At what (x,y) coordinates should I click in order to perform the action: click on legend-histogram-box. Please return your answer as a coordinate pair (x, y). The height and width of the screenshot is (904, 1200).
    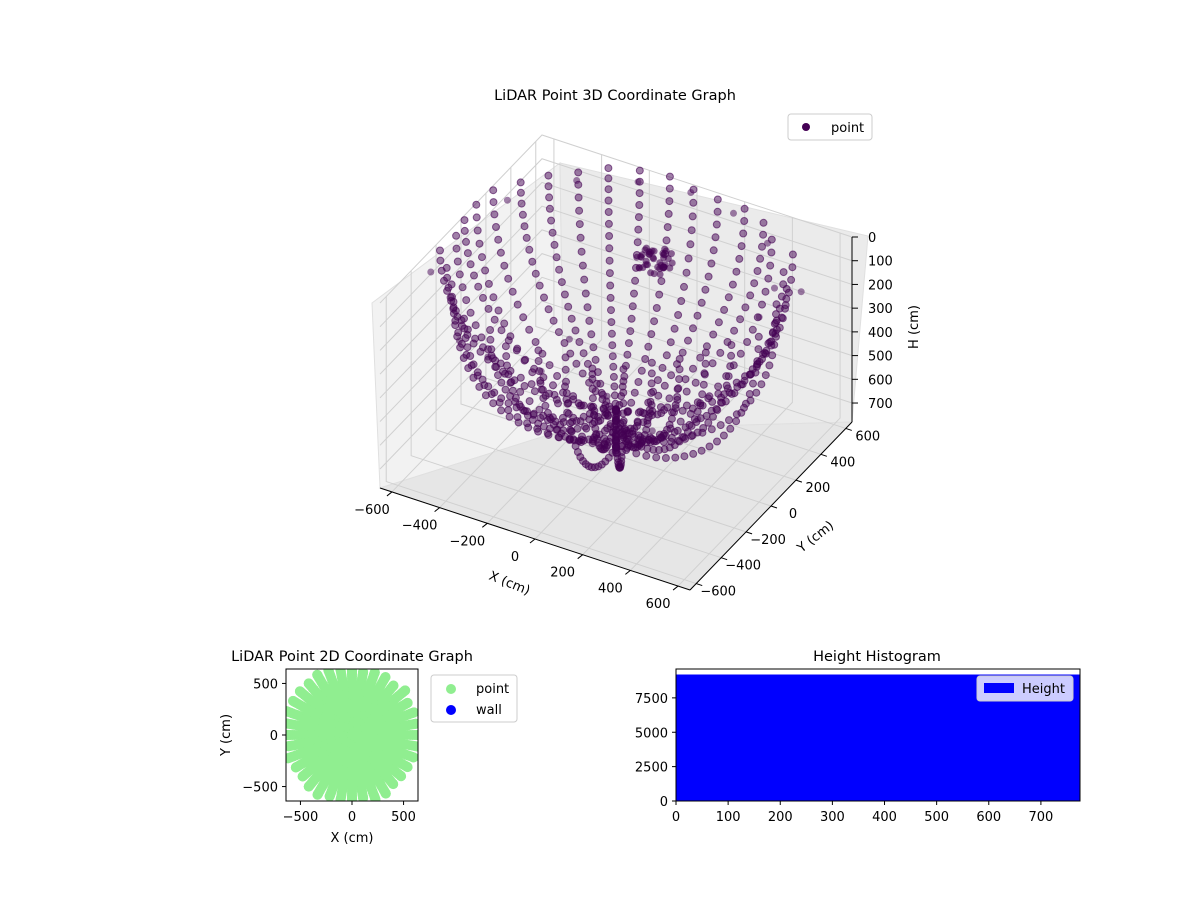
    Looking at the image, I should click on (1025, 688).